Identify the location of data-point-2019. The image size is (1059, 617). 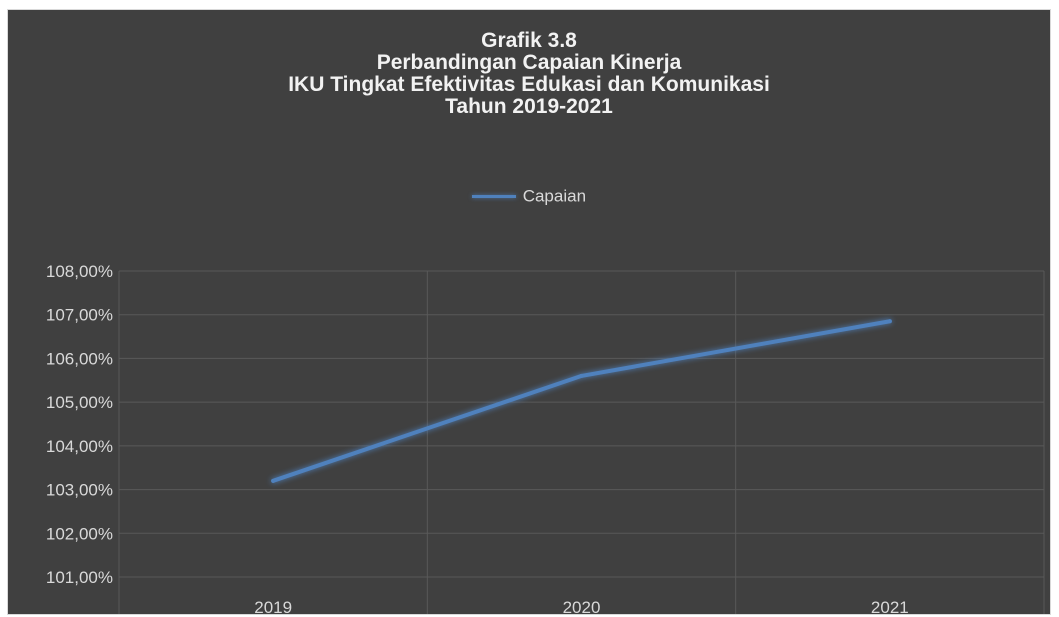
(273, 480).